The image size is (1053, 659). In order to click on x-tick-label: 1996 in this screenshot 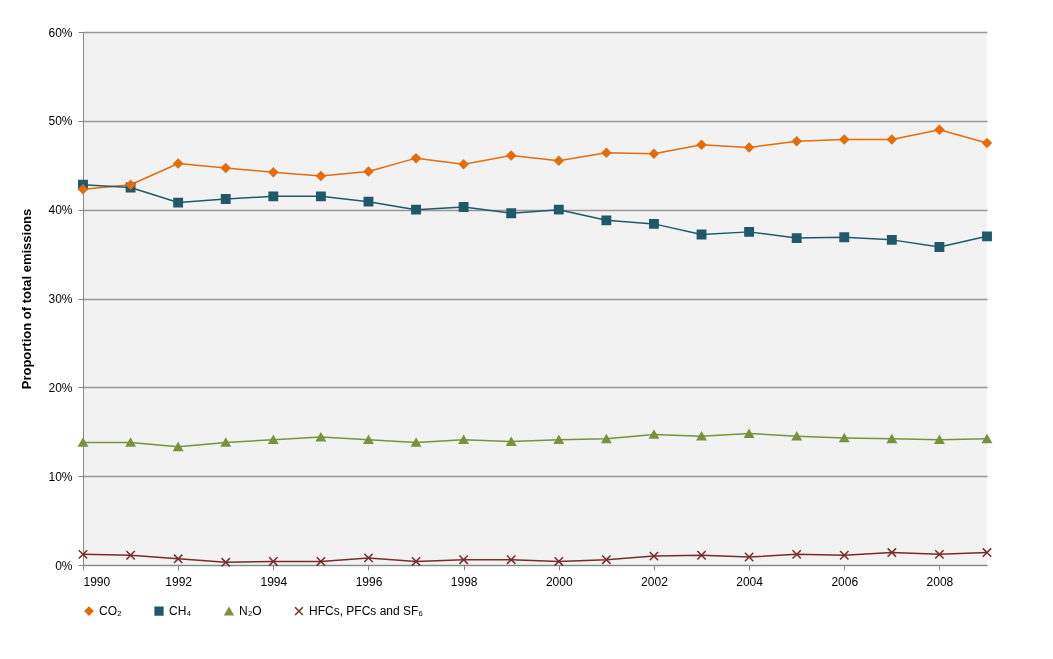, I will do `click(369, 581)`.